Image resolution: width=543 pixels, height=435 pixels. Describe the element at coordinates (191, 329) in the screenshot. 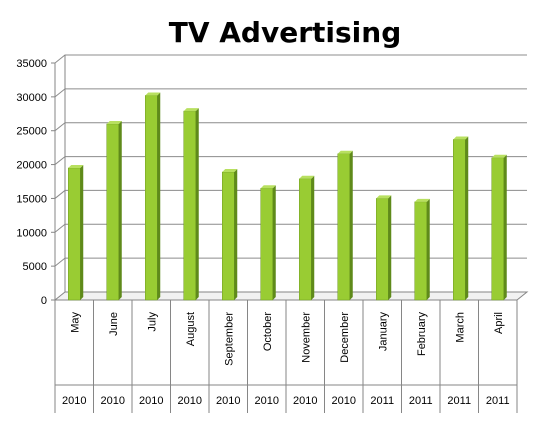

I see `x-category-label: August` at that location.